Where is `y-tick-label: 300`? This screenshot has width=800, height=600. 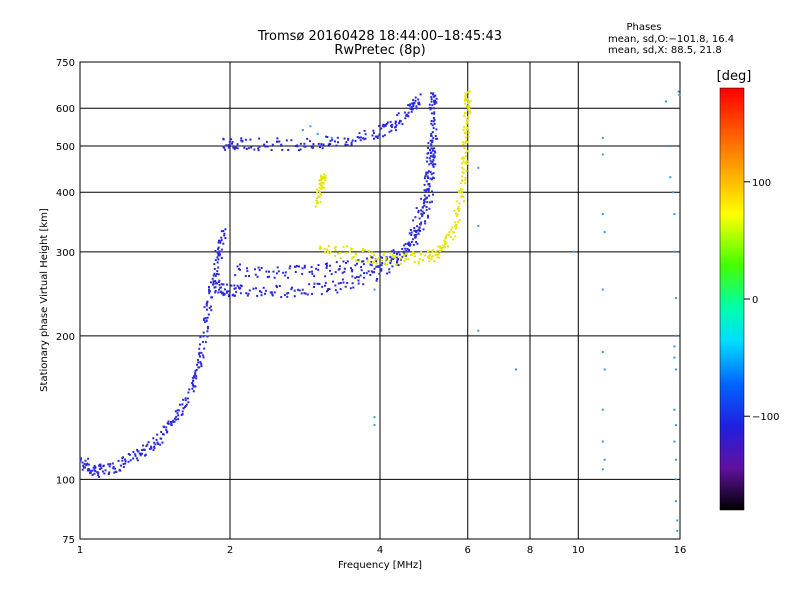
y-tick-label: 300 is located at coordinates (65, 253).